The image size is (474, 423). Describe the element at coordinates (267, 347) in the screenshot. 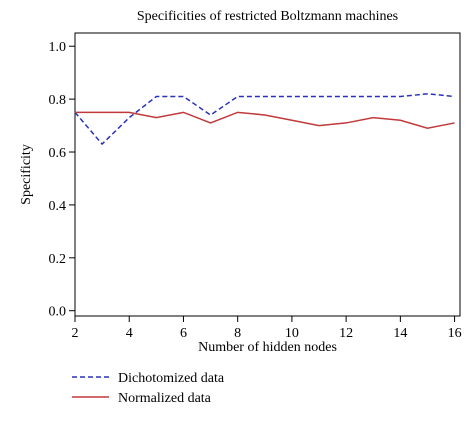

I see `x-axis-label: Number of hidden nodes` at that location.